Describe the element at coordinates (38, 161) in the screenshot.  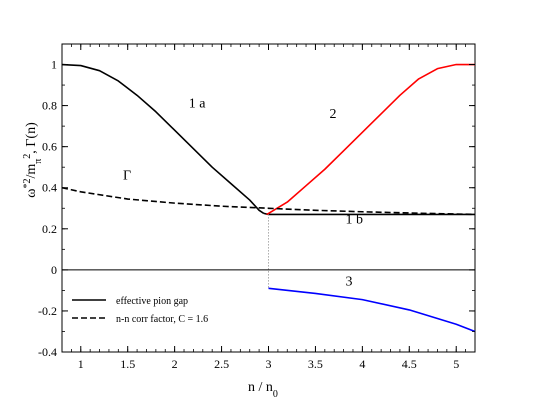
I see `y-axis-label-sub-pi: π` at that location.